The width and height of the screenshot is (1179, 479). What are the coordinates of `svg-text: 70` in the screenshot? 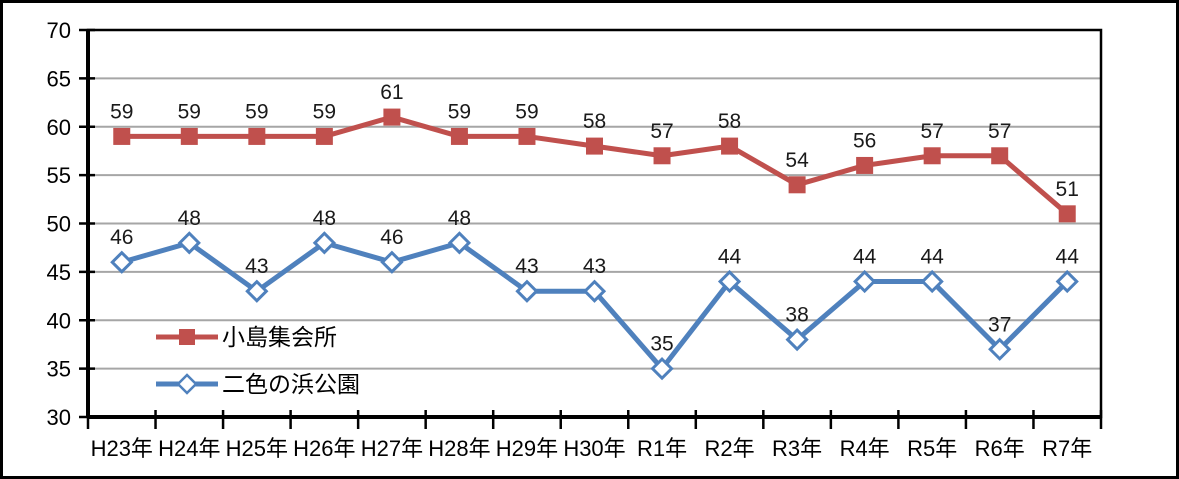 It's located at (59, 30).